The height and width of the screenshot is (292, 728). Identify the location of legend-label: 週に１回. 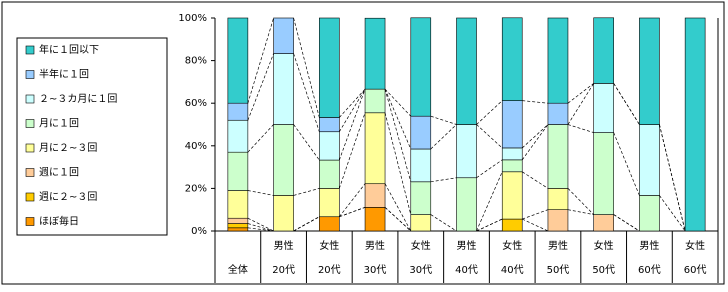
(59, 173).